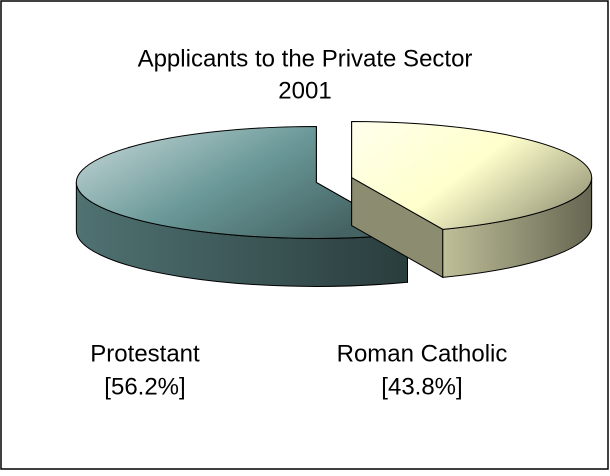  Describe the element at coordinates (144, 386) in the screenshot. I see `slice-value-label: [56.2%]` at that location.